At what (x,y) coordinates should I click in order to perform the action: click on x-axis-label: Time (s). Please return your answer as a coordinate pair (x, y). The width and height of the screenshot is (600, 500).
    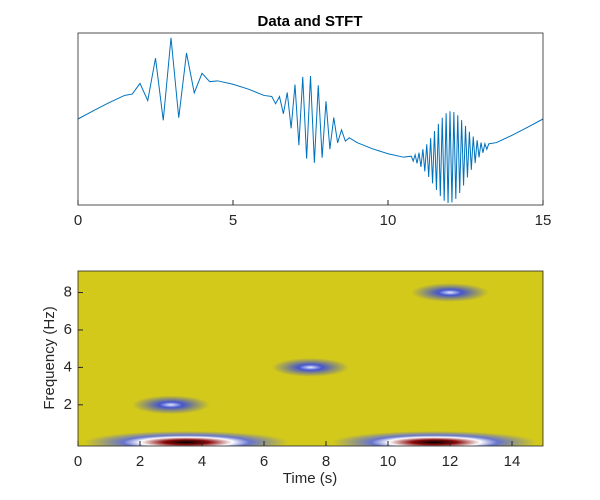
    Looking at the image, I should click on (310, 478).